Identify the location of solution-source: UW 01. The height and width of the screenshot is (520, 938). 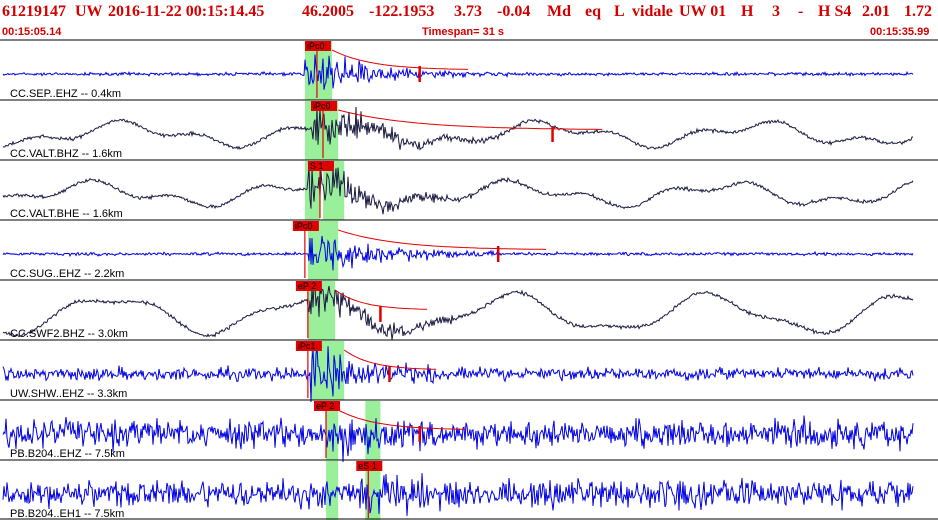
(703, 11).